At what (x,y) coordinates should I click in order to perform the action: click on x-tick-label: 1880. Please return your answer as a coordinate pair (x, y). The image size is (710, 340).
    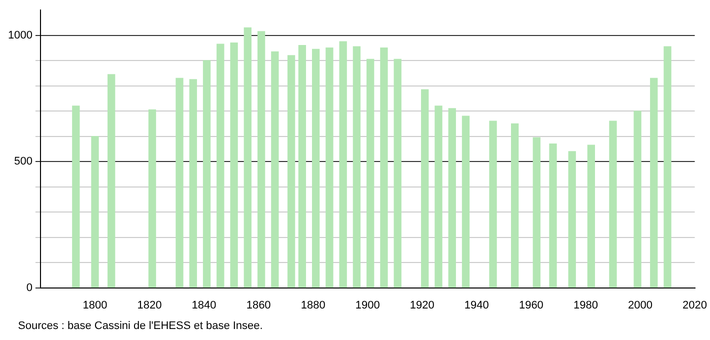
    Looking at the image, I should click on (313, 305).